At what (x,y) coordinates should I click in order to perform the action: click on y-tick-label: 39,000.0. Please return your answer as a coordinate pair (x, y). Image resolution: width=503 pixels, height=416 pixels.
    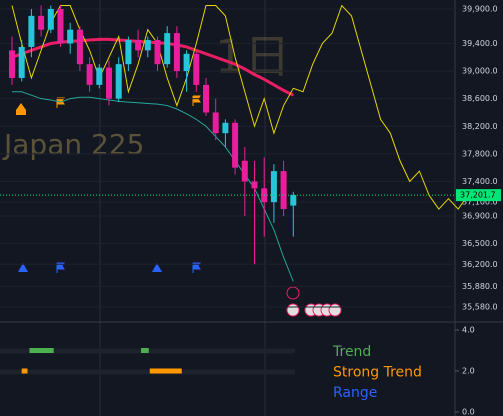
    Looking at the image, I should click on (480, 71).